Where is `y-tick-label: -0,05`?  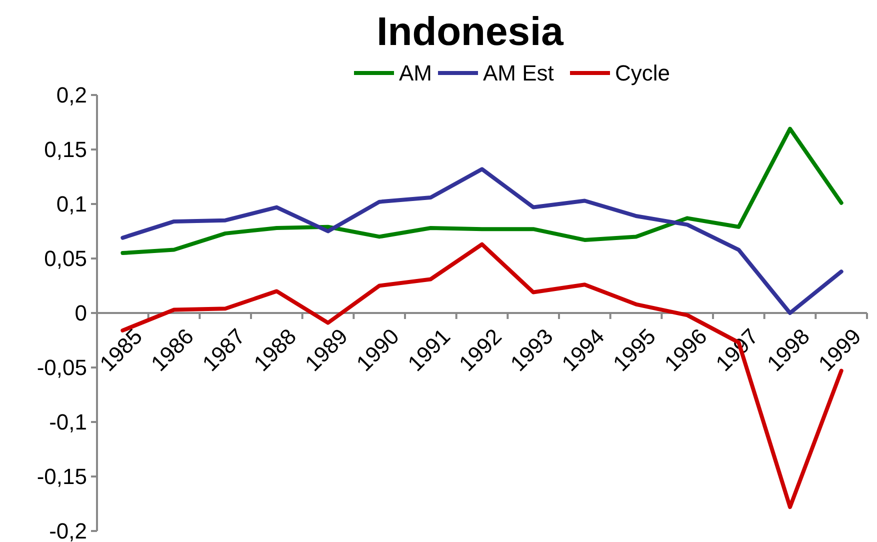
y-tick-label: -0,05 is located at coordinates (61, 367).